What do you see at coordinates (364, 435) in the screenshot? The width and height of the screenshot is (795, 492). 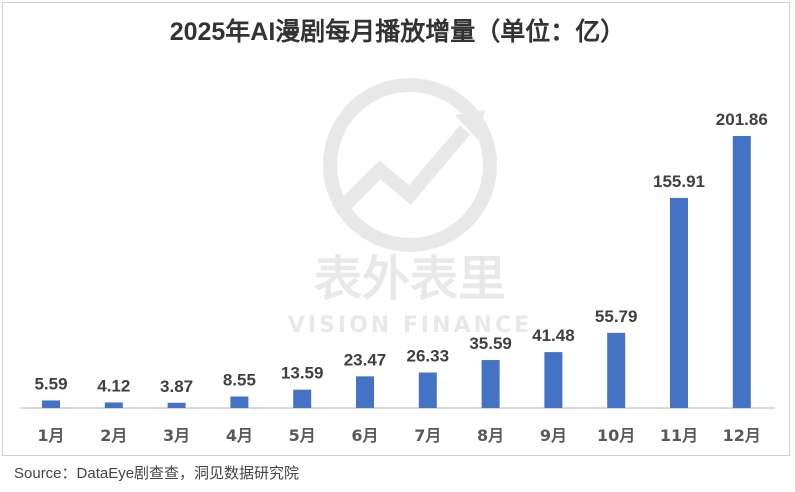 I see `x-tick-label-6: 6月` at bounding box center [364, 435].